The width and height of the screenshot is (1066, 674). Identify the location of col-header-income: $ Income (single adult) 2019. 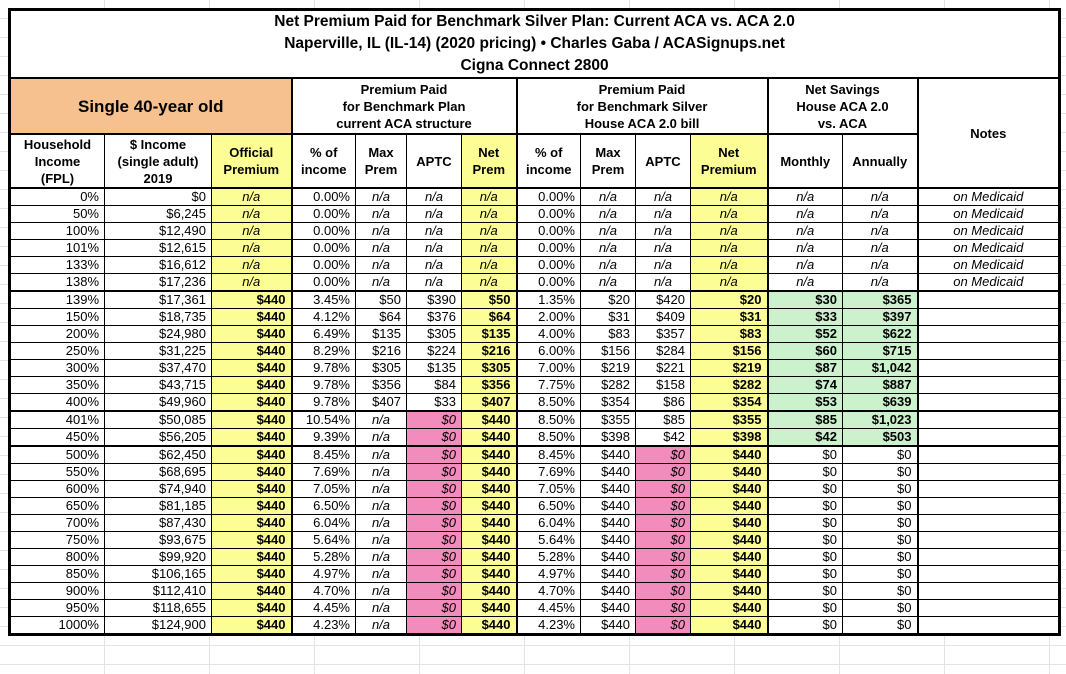
(158, 161).